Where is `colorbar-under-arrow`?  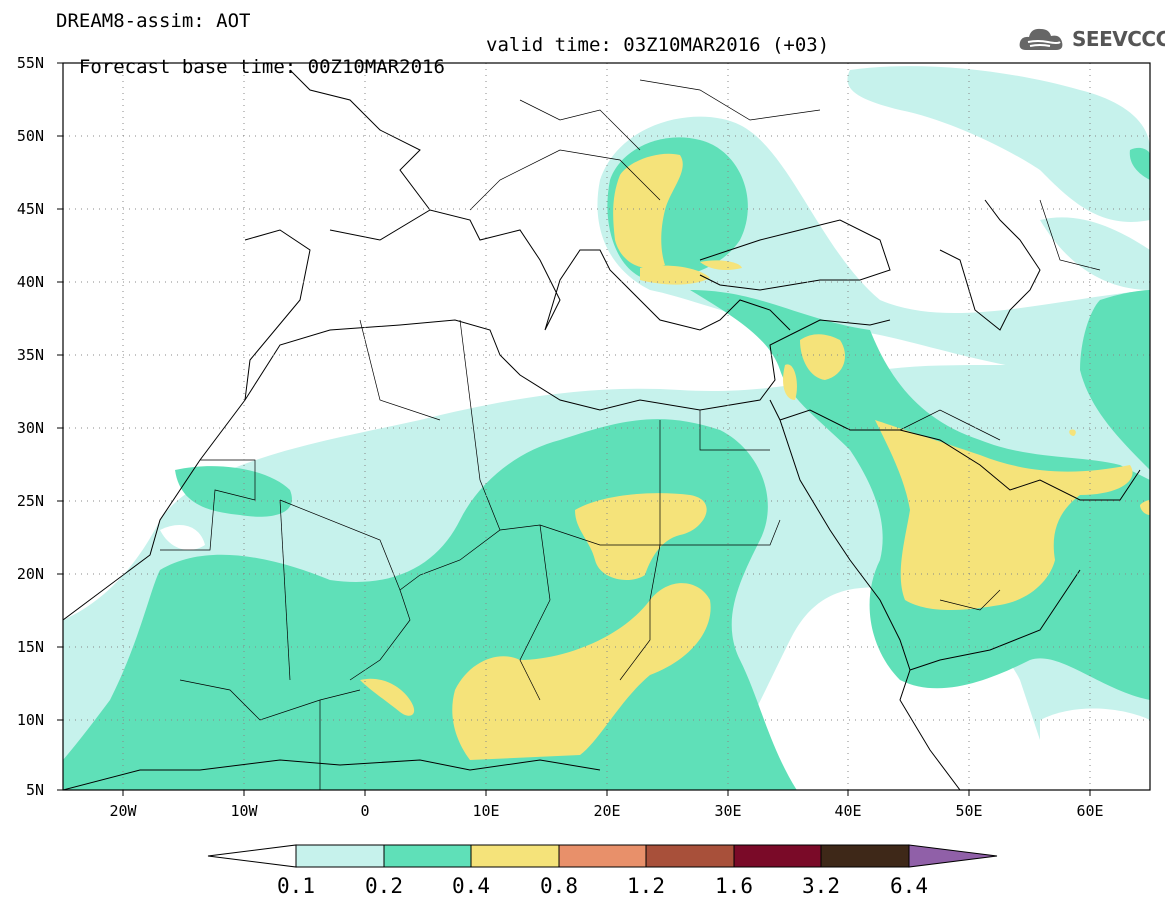 colorbar-under-arrow is located at coordinates (252, 856).